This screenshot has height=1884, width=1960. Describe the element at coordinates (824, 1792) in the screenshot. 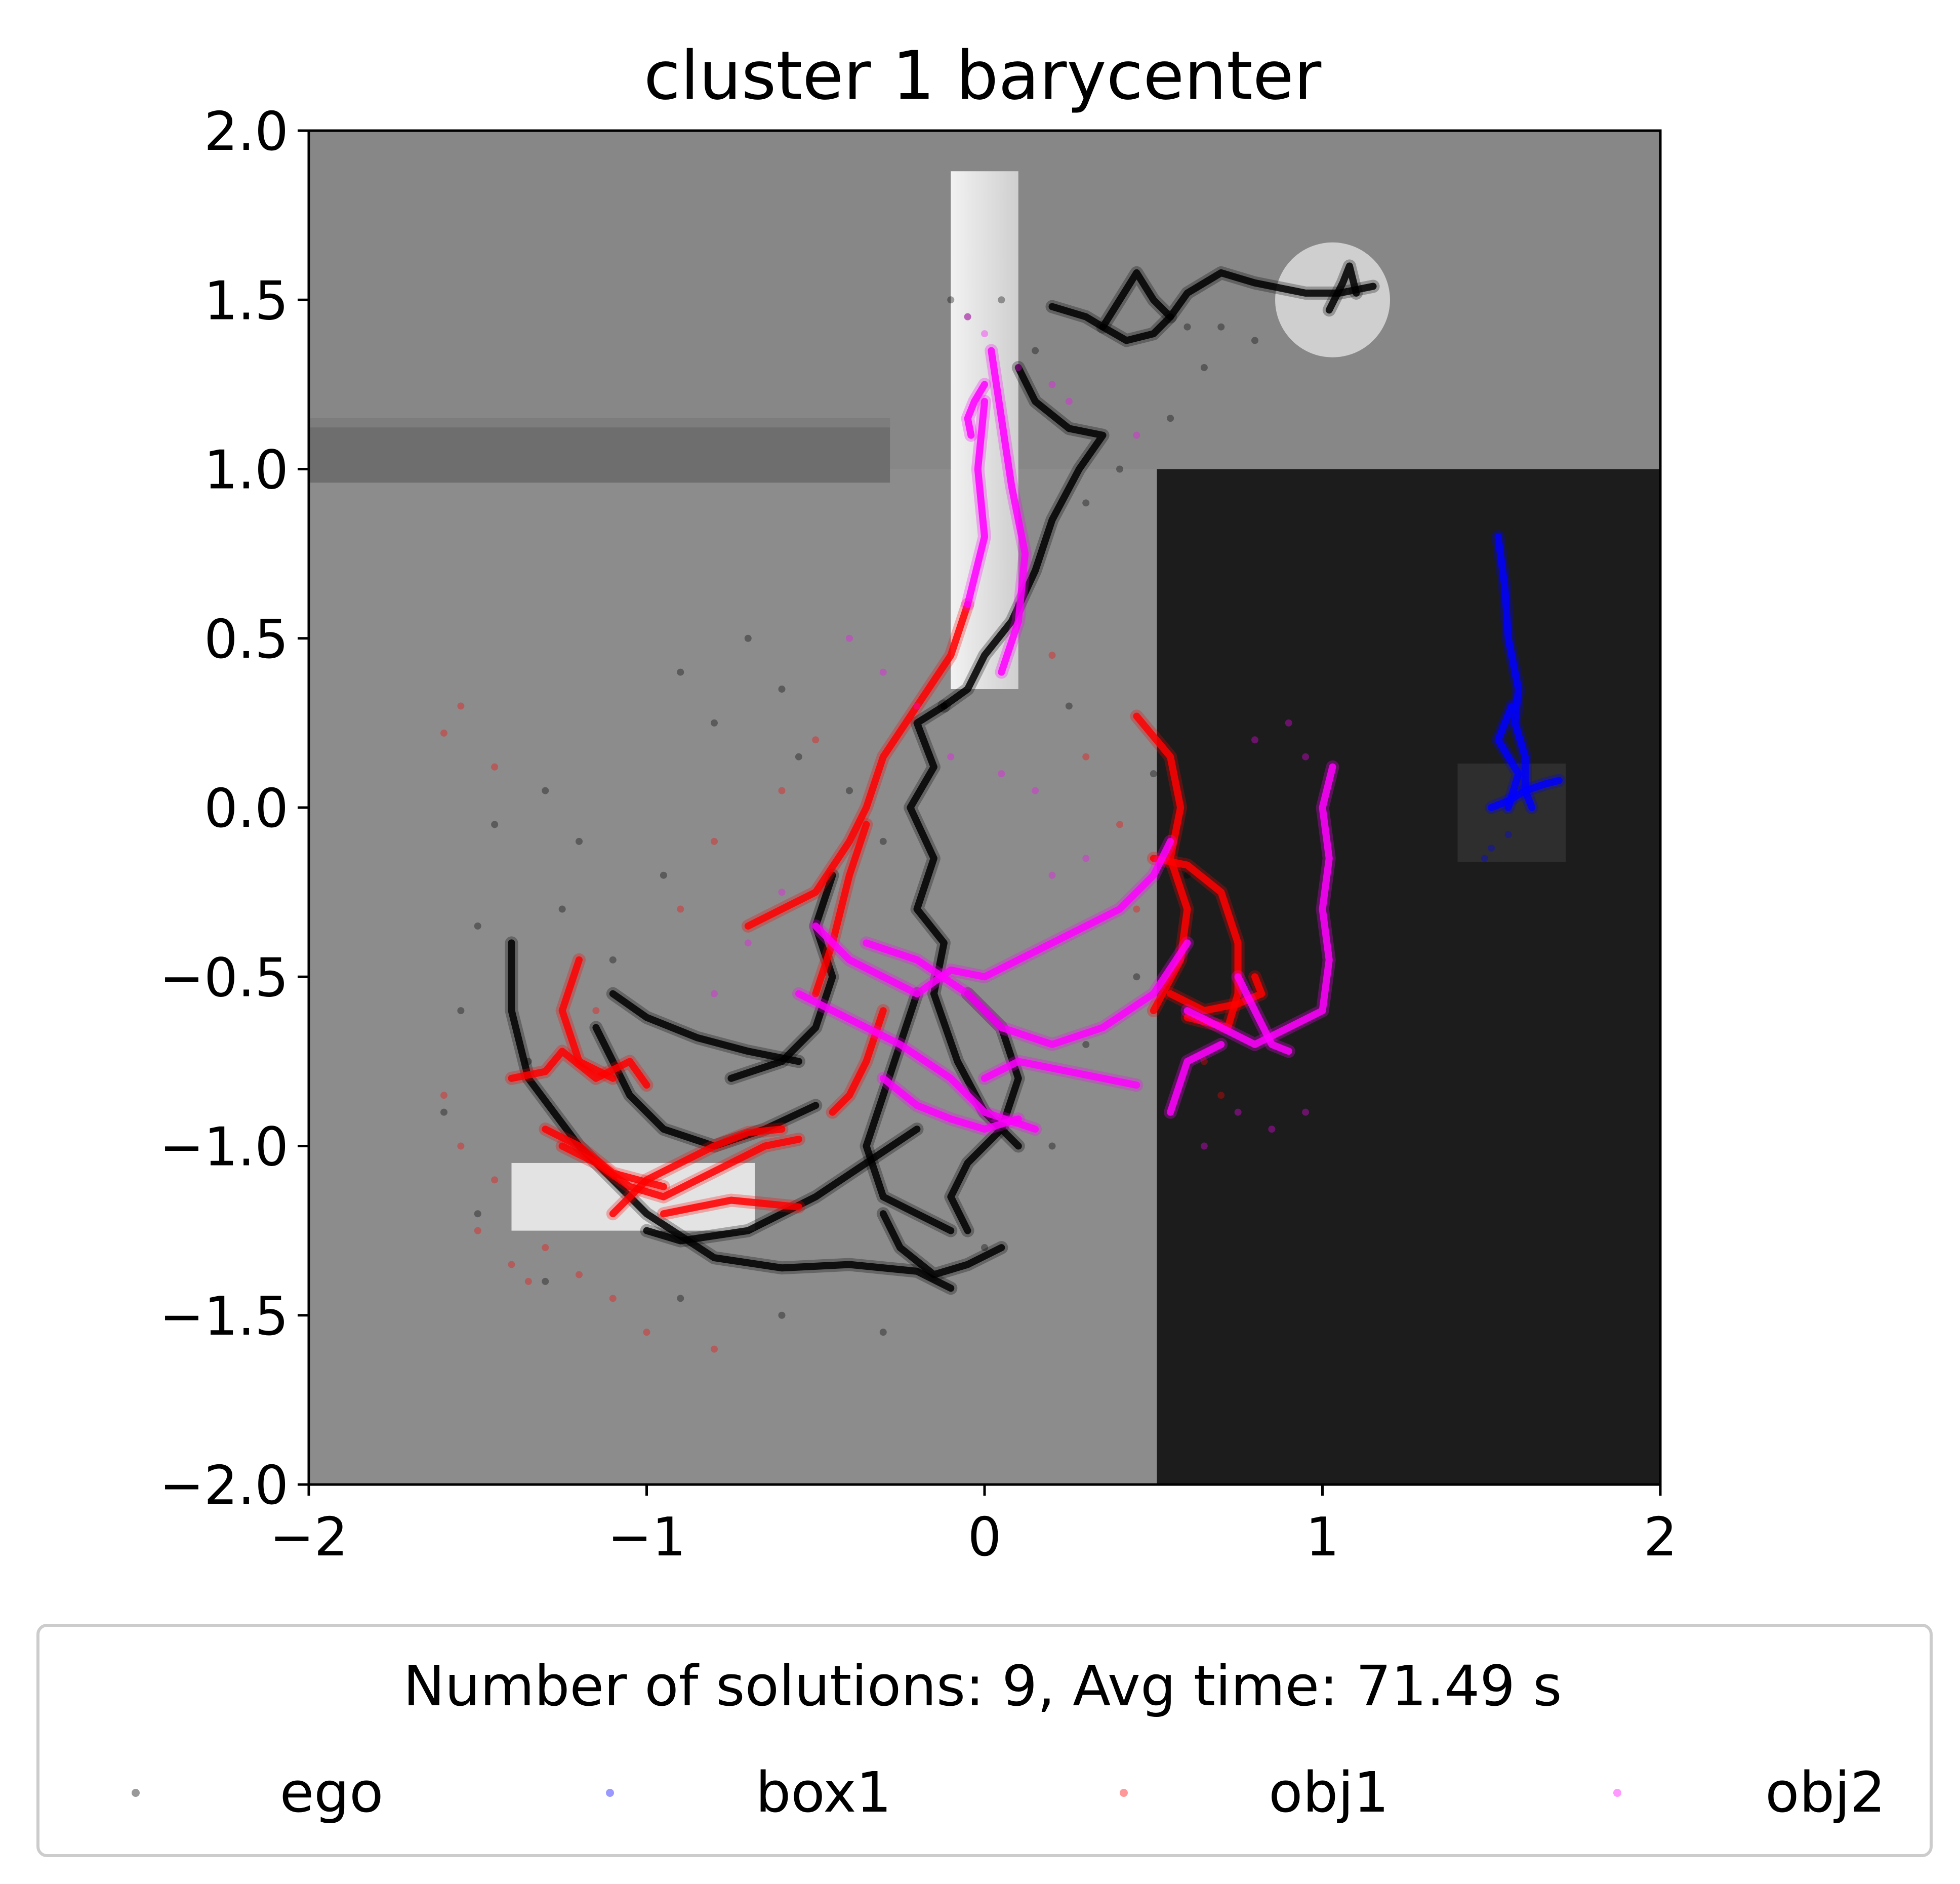

I see `legend-label-box1: box1` at that location.